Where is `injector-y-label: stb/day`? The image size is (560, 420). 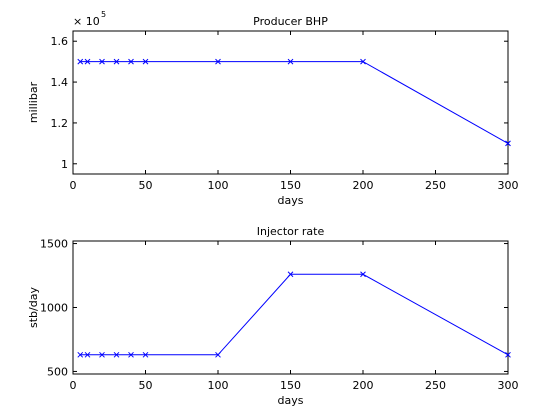 injector-y-label: stb/day is located at coordinates (33, 307).